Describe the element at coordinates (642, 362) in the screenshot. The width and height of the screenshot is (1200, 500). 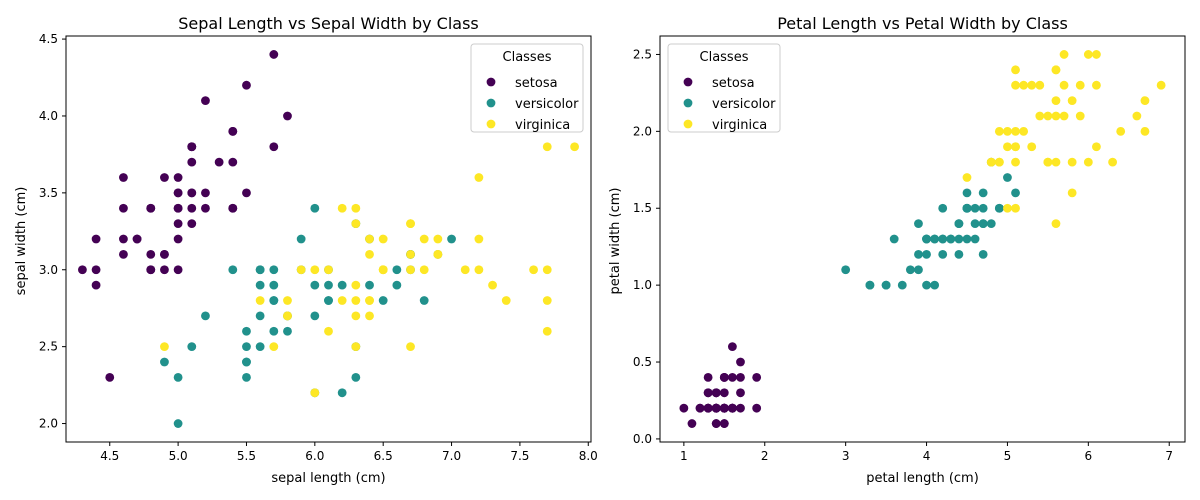
I see `y-tick-label: 0.5` at that location.